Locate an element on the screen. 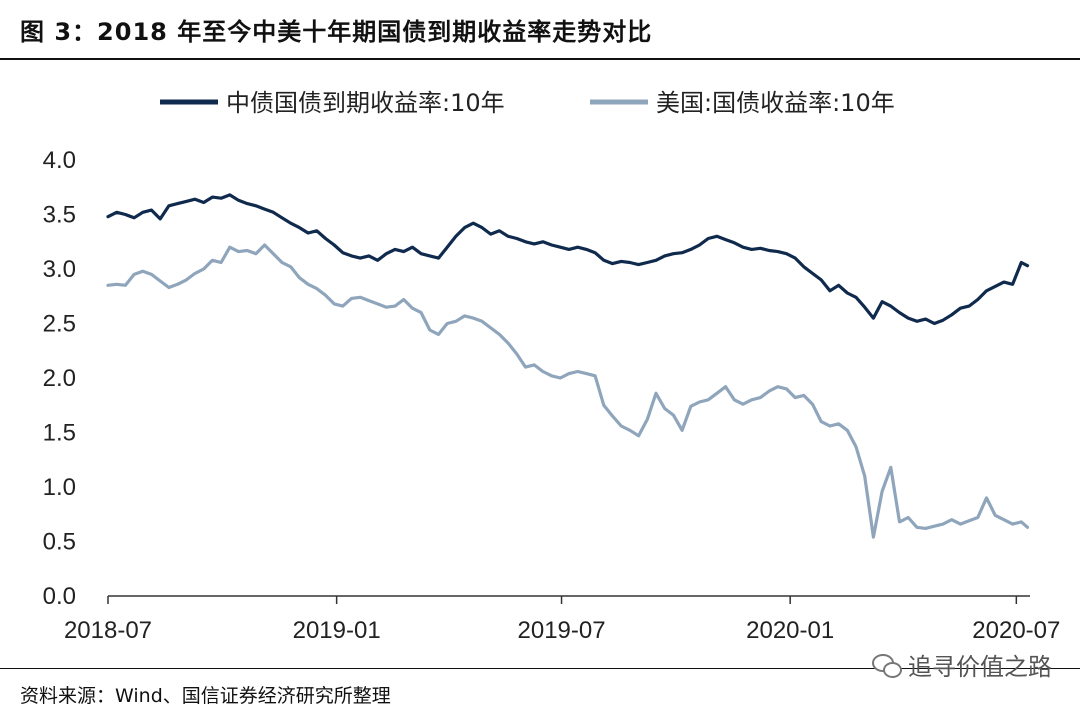  y-tick-label: 3.0 is located at coordinates (59, 269).